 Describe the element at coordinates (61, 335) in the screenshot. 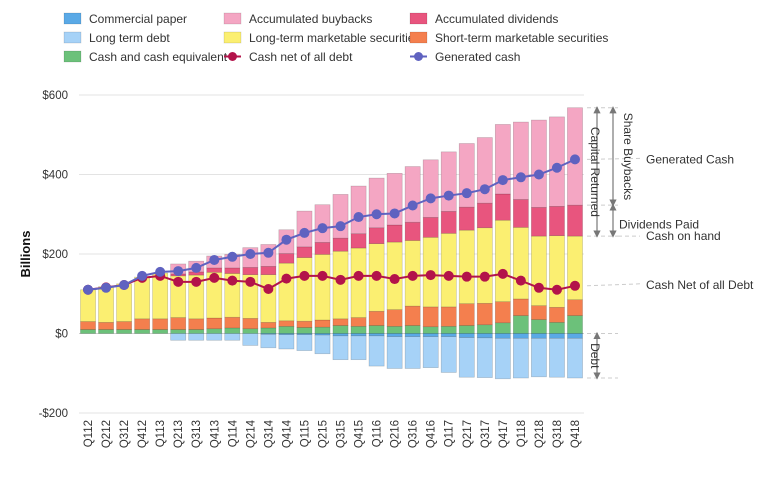

I see `y-tick-label: $0` at that location.